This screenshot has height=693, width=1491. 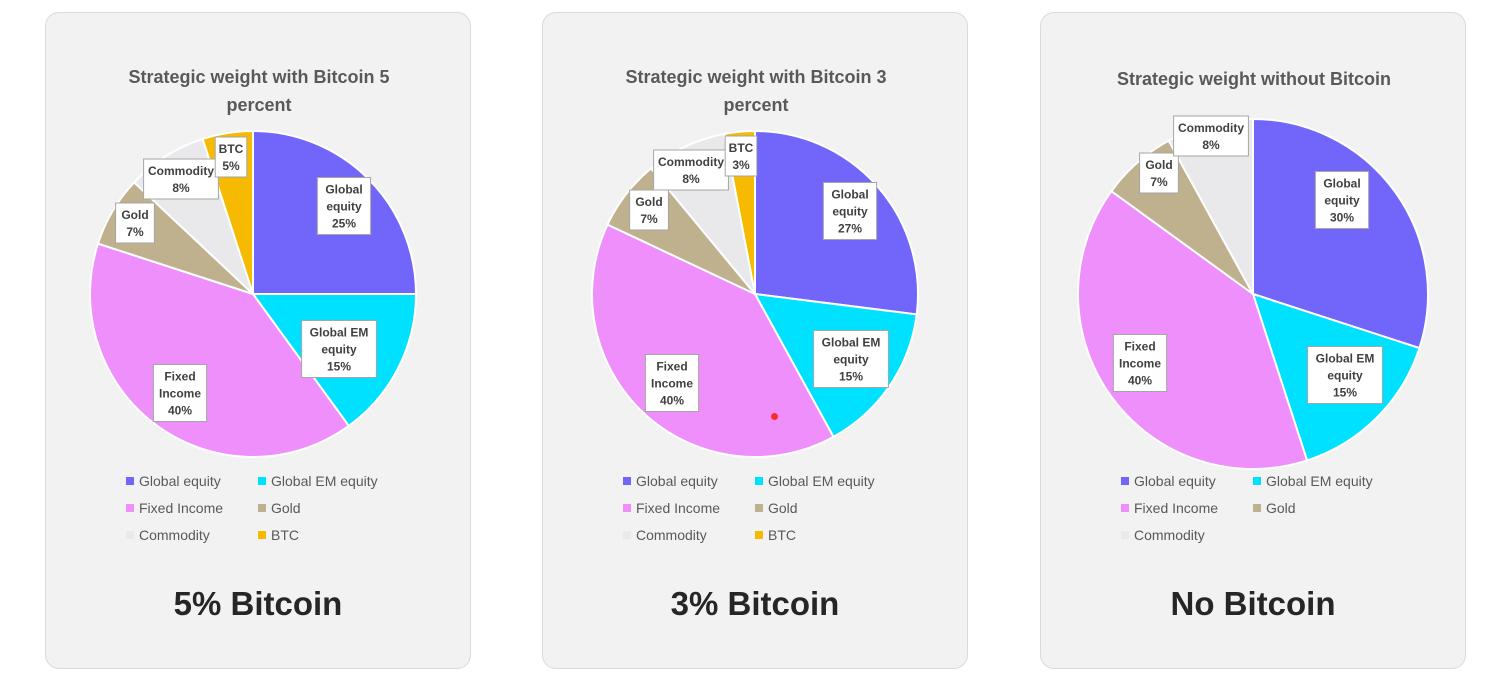 I want to click on chart3-data-label-text-global-equity-2: equity, so click(x=1342, y=201).